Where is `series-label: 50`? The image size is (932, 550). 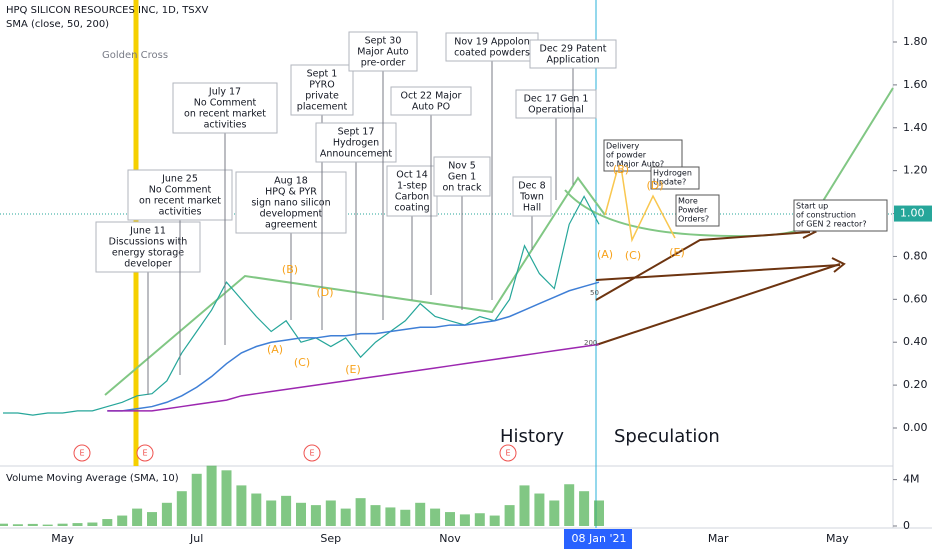 series-label: 50 is located at coordinates (594, 293).